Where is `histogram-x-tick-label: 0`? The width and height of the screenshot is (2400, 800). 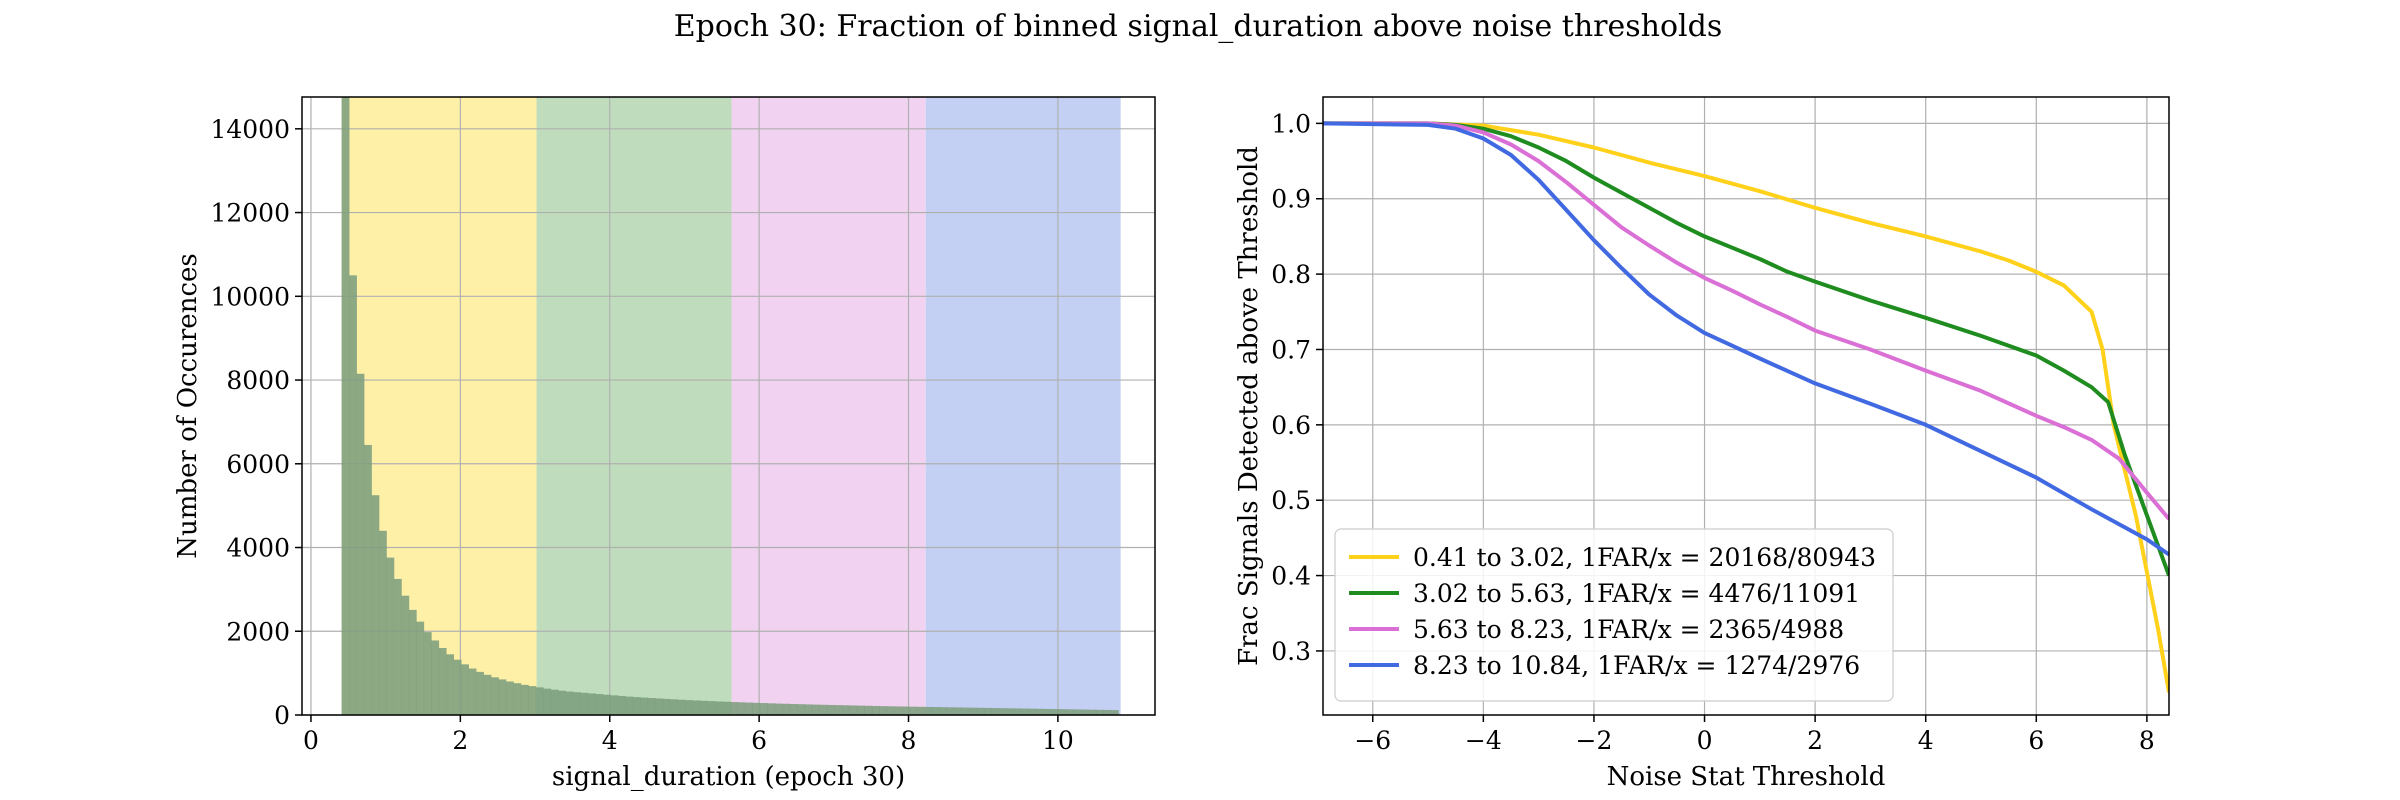 histogram-x-tick-label: 0 is located at coordinates (311, 740).